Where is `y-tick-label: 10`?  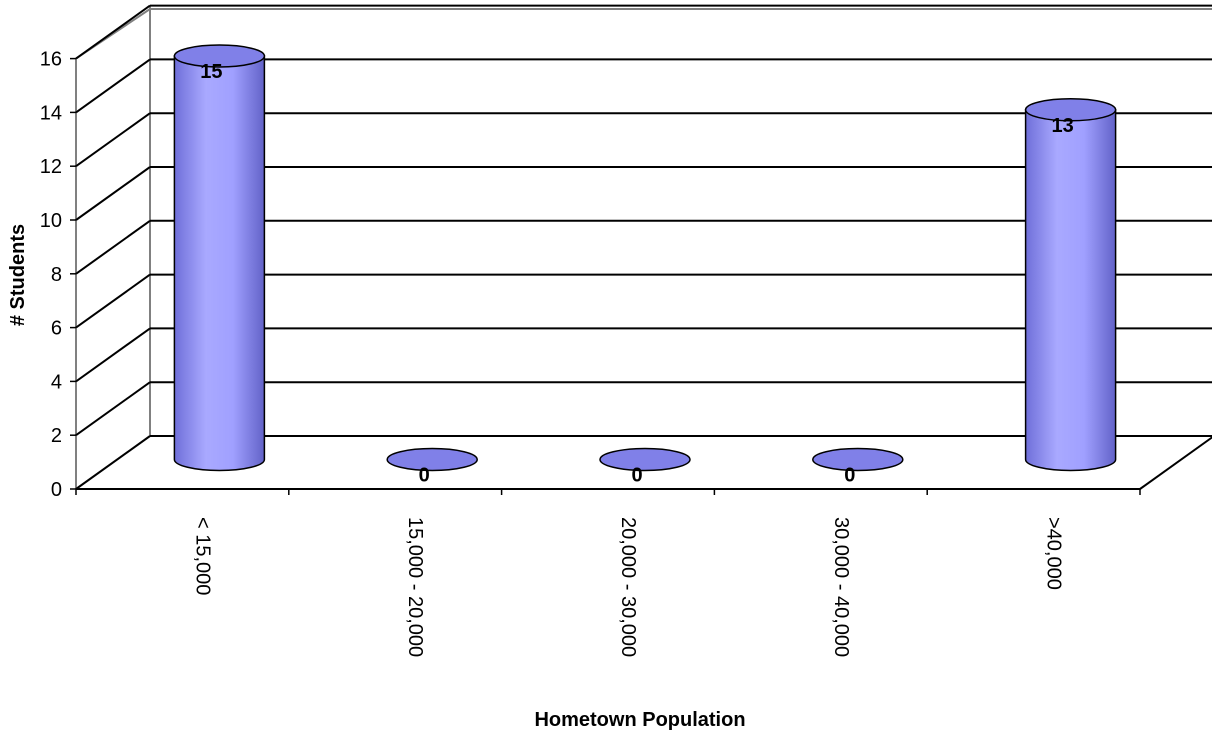 y-tick-label: 10 is located at coordinates (51, 221).